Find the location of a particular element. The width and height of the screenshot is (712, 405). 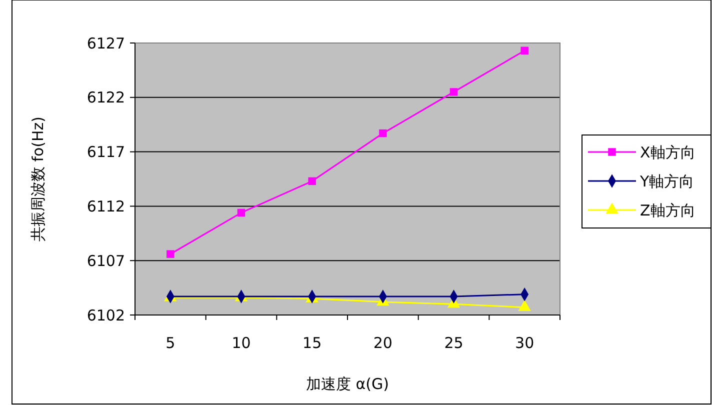

x-tick-label: 30 is located at coordinates (524, 343).